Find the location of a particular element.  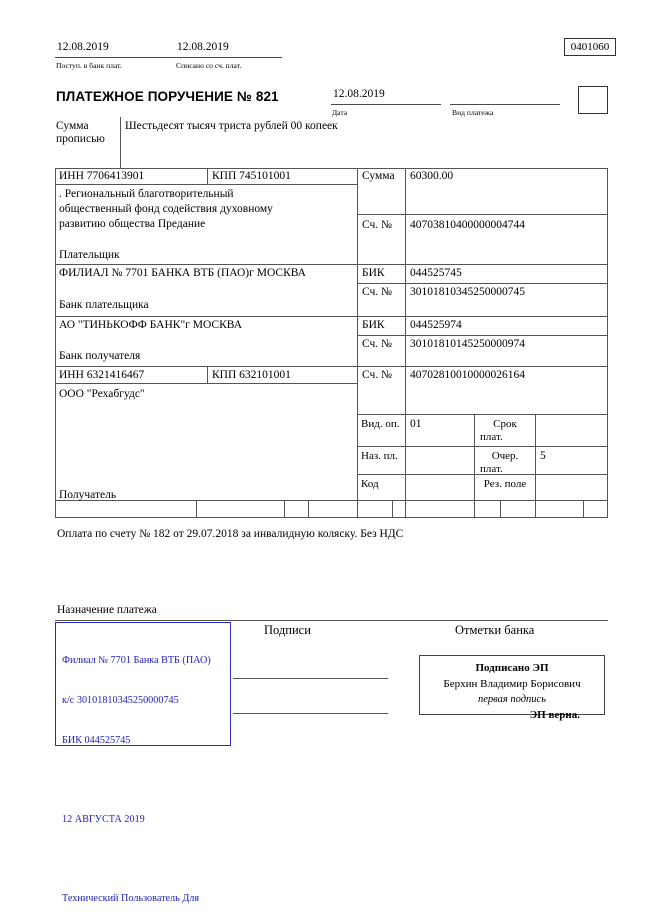

payer-inn: ИНН 7706413901 is located at coordinates (102, 176).